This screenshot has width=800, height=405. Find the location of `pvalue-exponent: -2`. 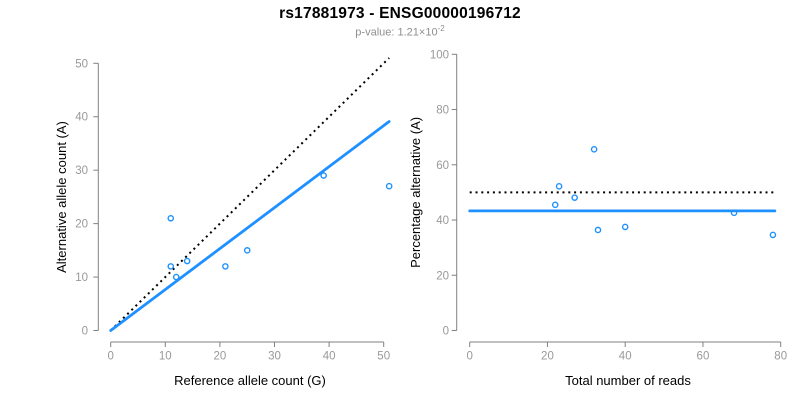

pvalue-exponent: -2 is located at coordinates (441, 28).